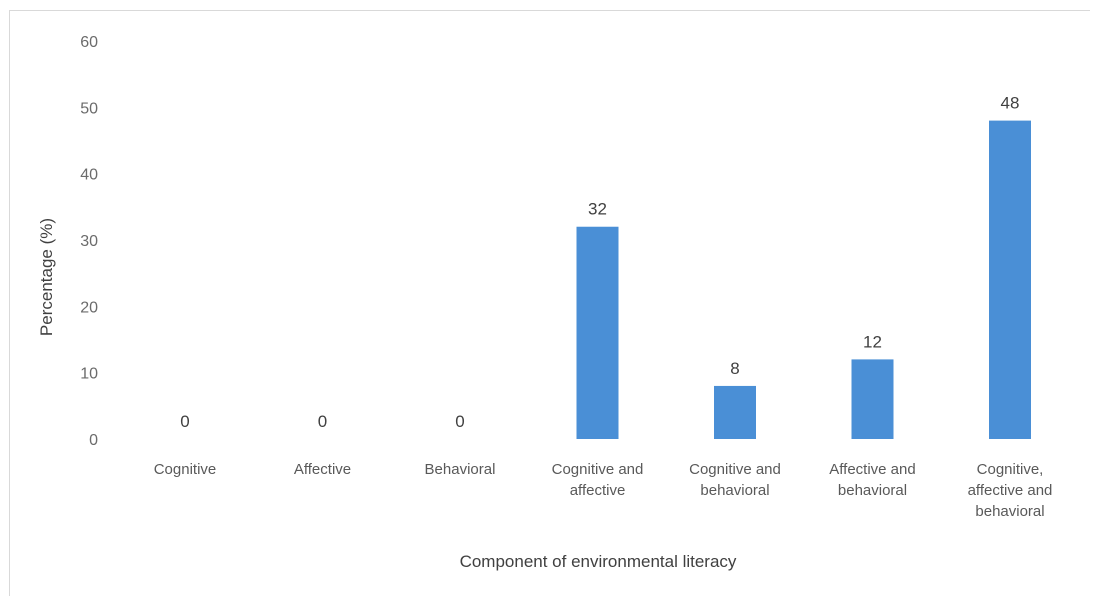 This screenshot has width=1095, height=596. I want to click on x-category-label: Affective and behavioral, so click(872, 480).